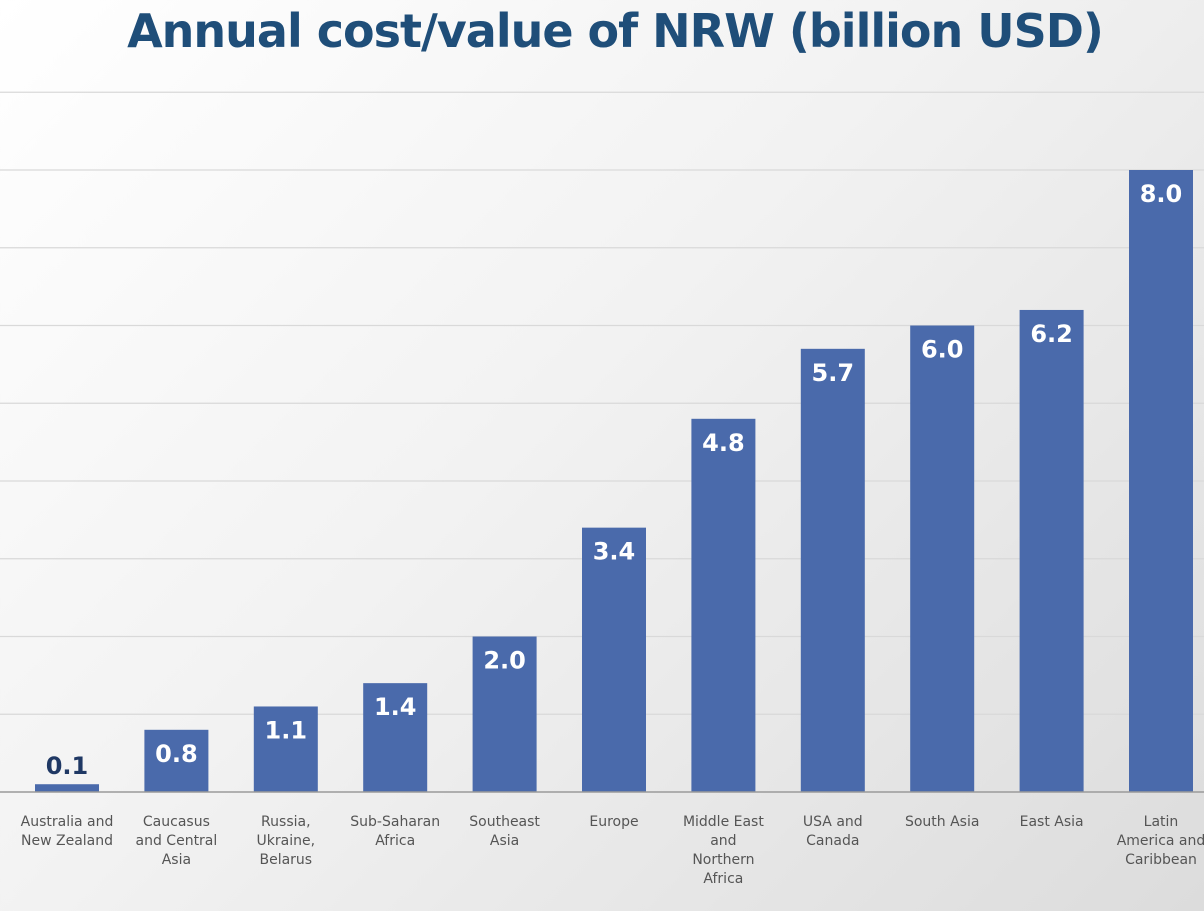  Describe the element at coordinates (723, 850) in the screenshot. I see `category-label: Middle East and Northern Africa` at that location.